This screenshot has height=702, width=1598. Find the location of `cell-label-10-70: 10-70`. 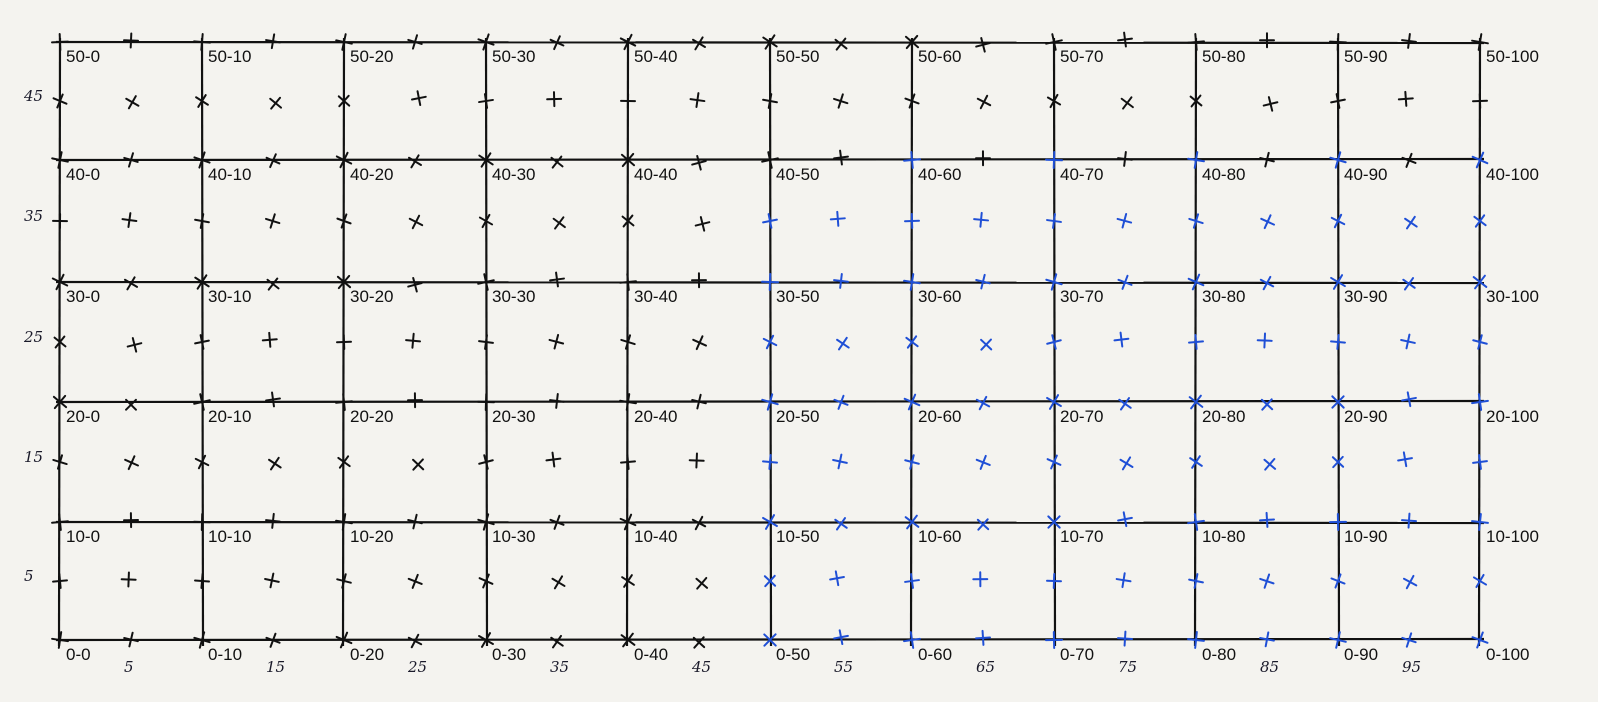

cell-label-10-70: 10-70 is located at coordinates (1082, 536).